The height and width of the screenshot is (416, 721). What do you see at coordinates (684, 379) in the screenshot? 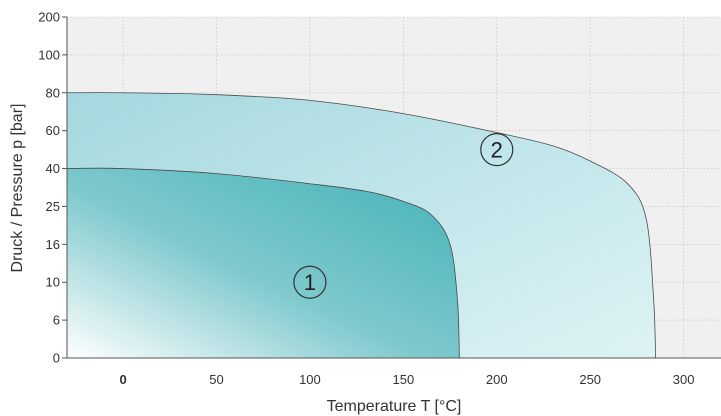
I see `x-tick-label: 300` at bounding box center [684, 379].